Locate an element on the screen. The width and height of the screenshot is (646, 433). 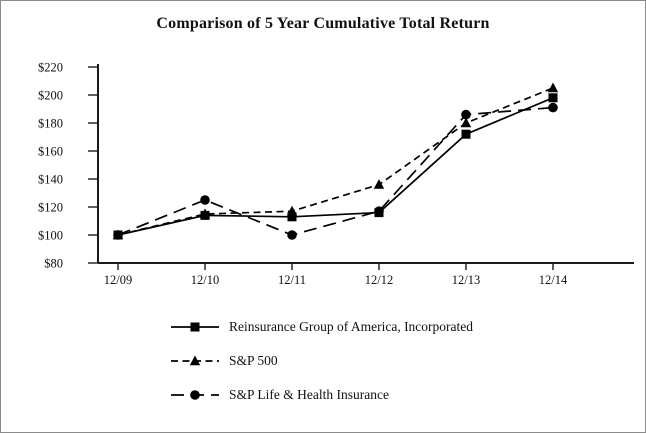
svg-text: 12/12 is located at coordinates (379, 280).